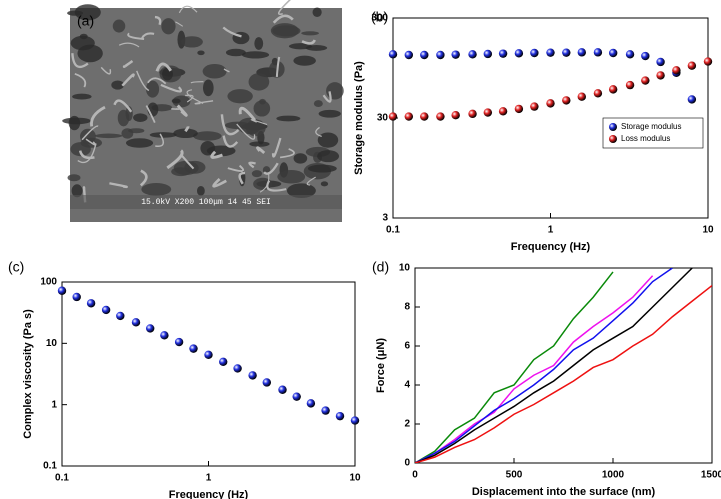  I want to click on y-axis-label: Storage modulus (Pa), so click(359, 118).